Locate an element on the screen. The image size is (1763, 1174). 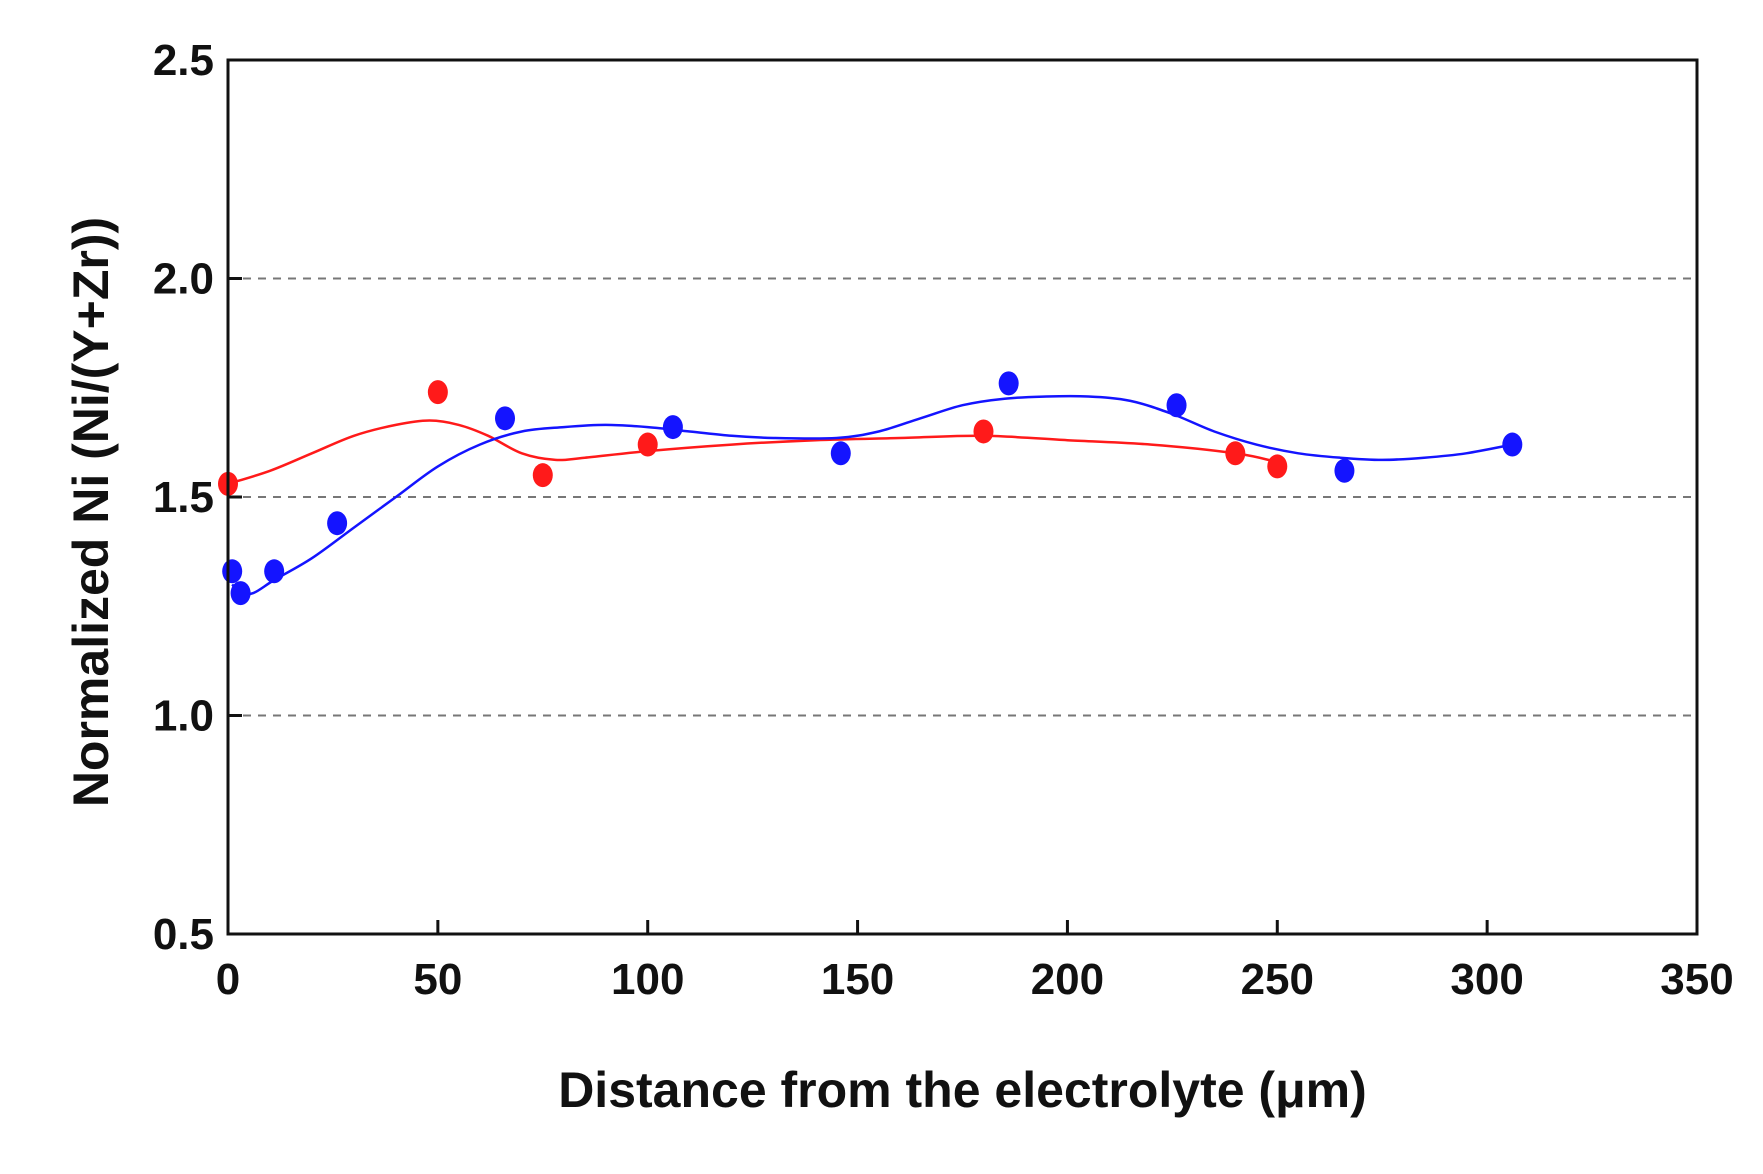
x-tick-label: 350 is located at coordinates (1696, 979).